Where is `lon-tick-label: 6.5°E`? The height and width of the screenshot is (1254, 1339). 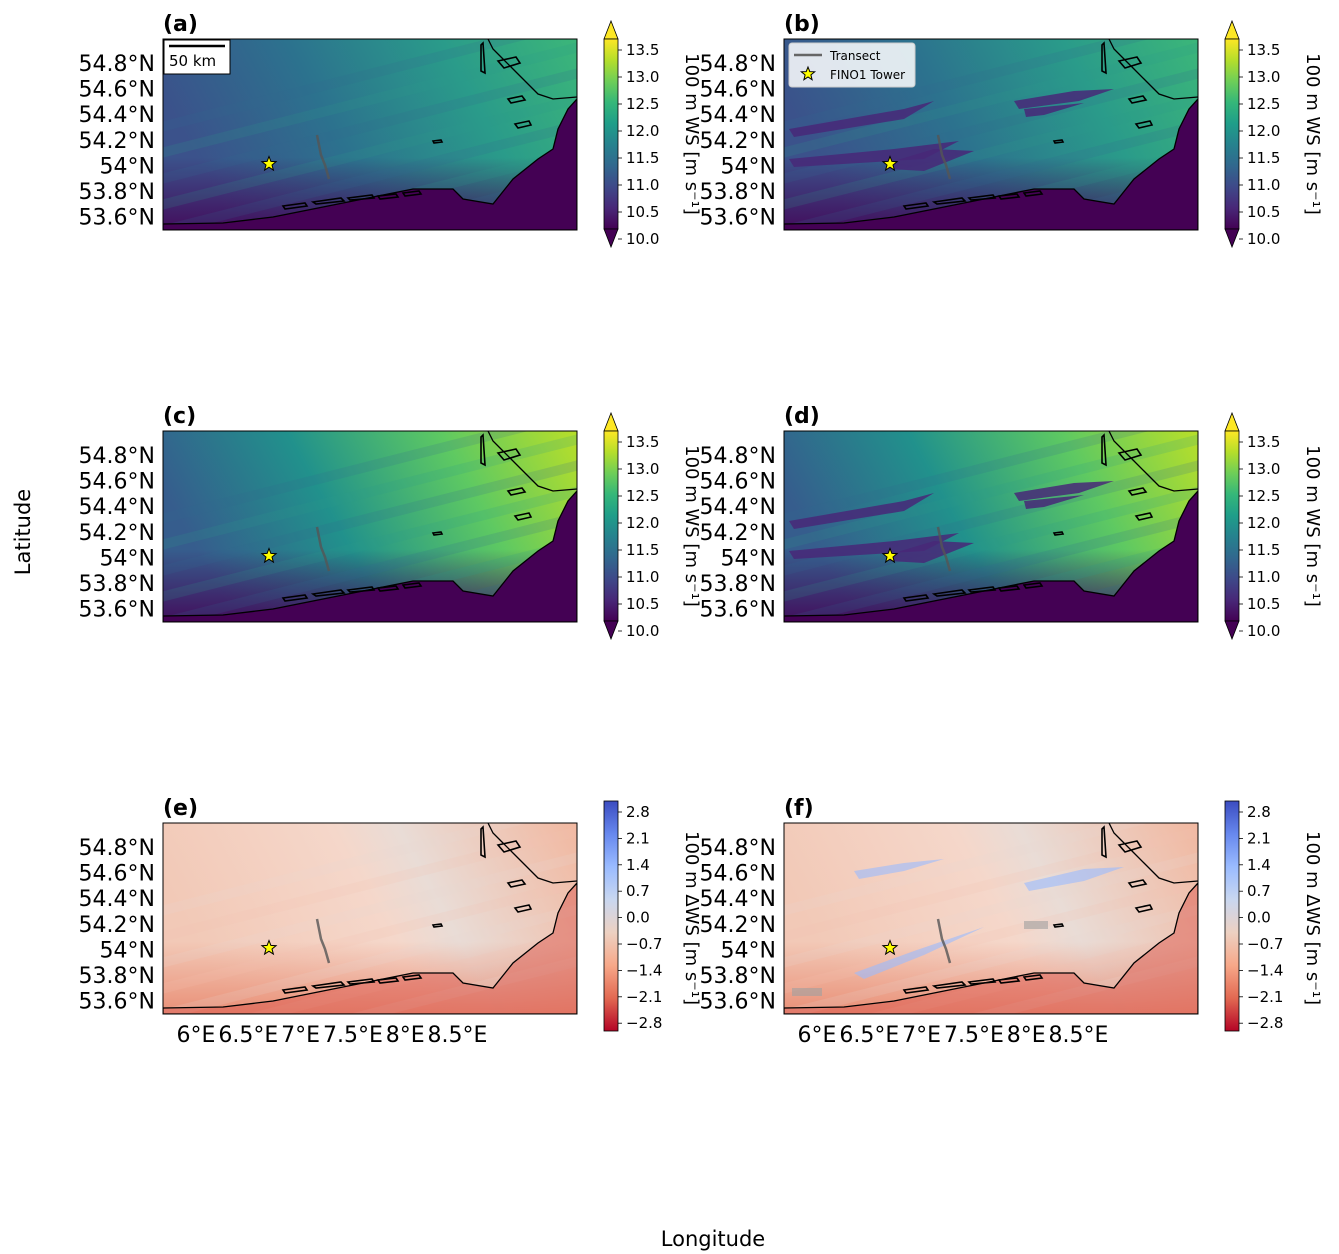 lon-tick-label: 6.5°E is located at coordinates (869, 1035).